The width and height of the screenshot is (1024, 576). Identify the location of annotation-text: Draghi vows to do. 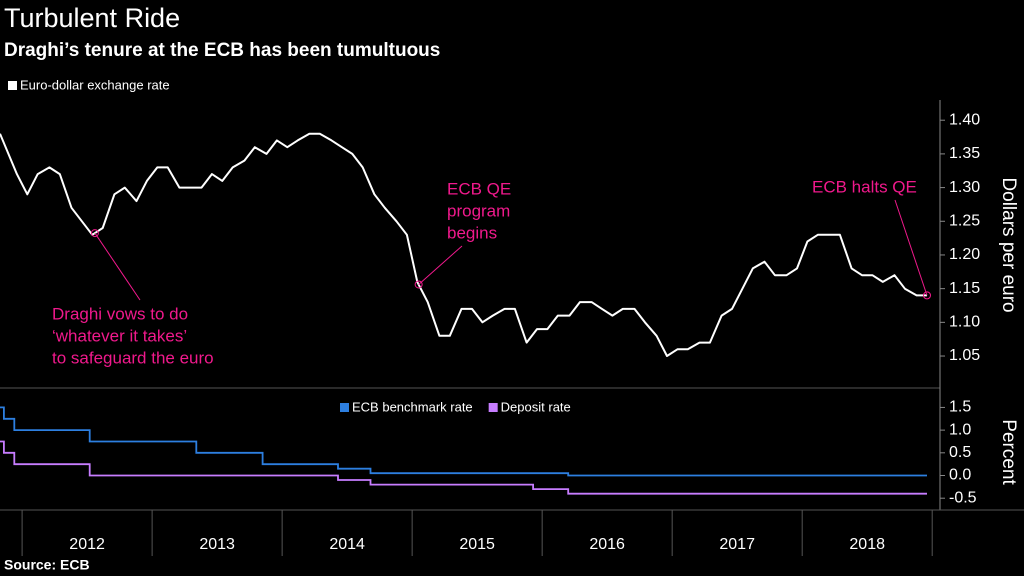
(120, 313).